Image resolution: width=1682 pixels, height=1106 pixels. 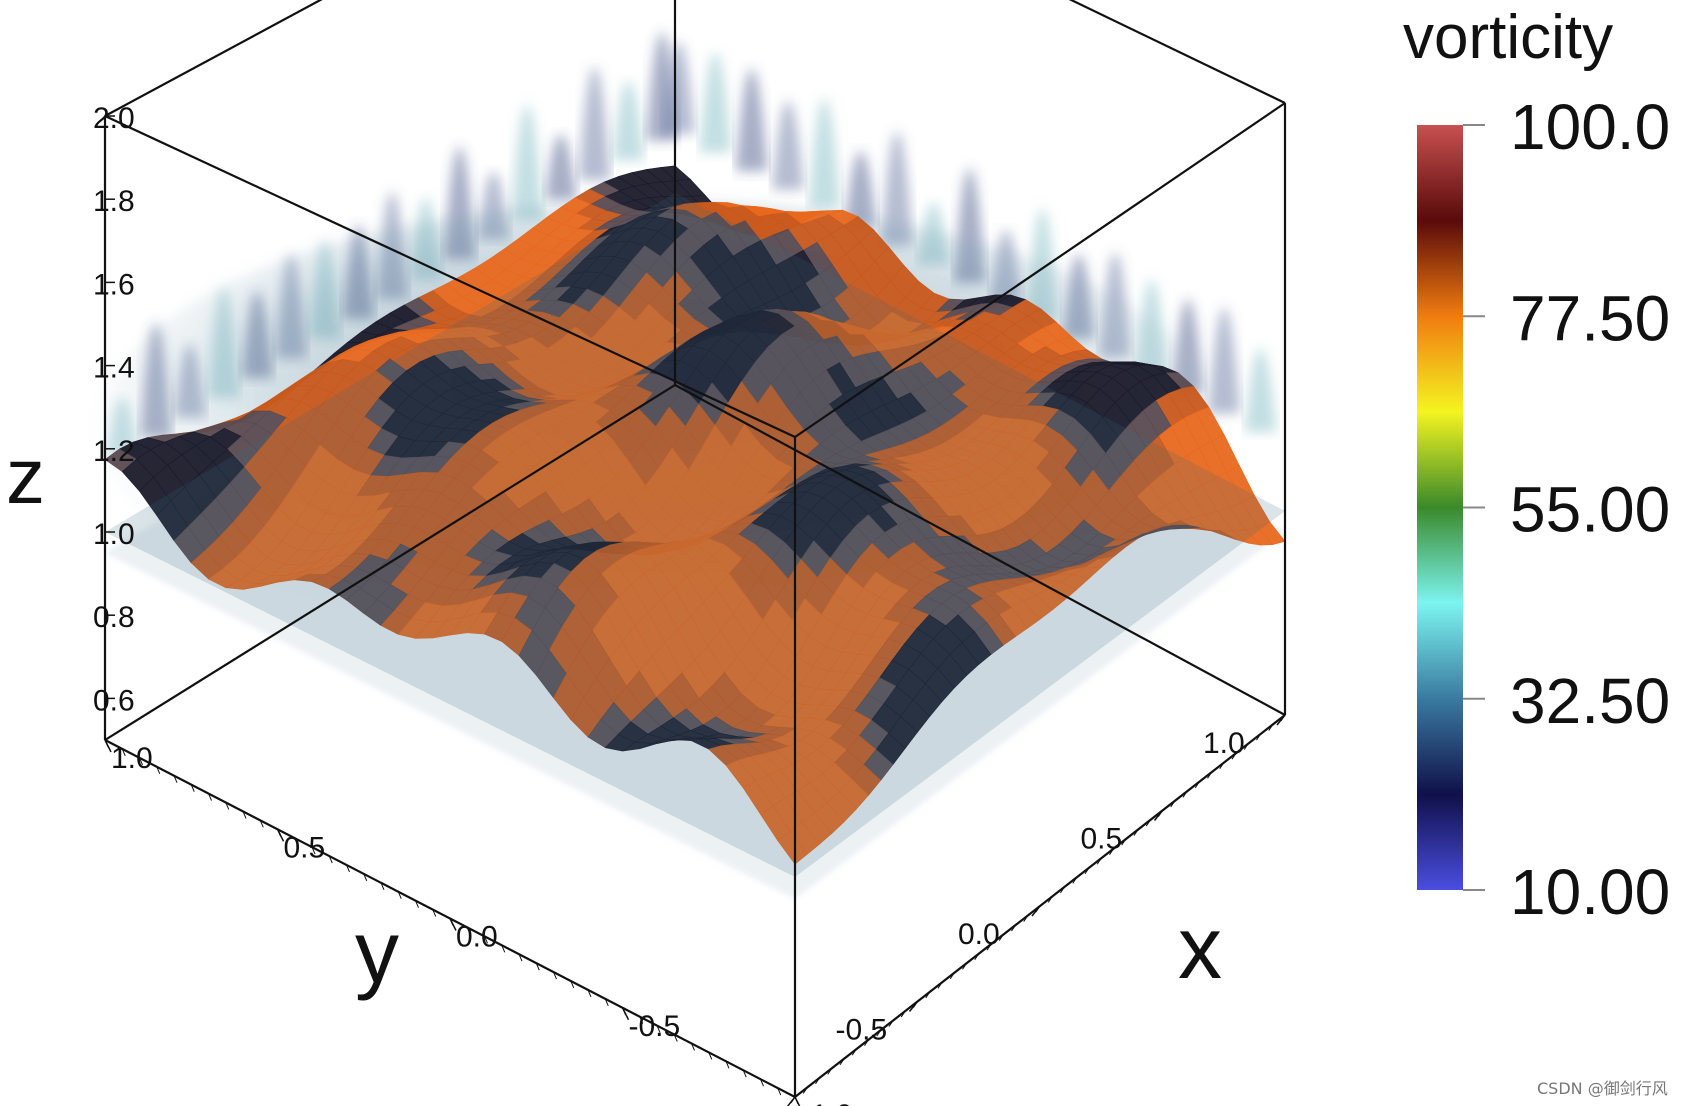 I want to click on colorbar-ramp, so click(x=1440, y=507).